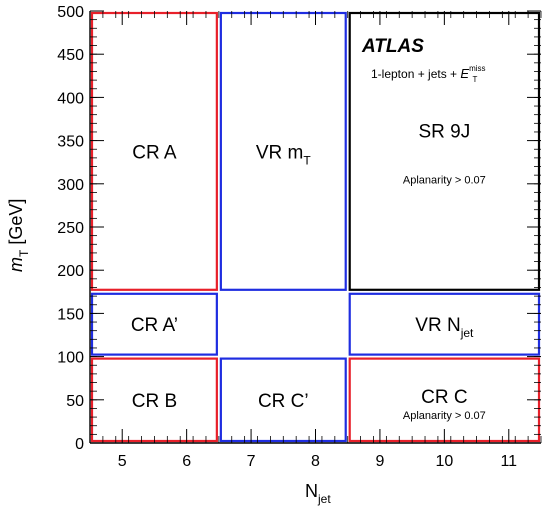 The image size is (544, 510). Describe the element at coordinates (70, 271) in the screenshot. I see `y-tick-label: 200` at that location.